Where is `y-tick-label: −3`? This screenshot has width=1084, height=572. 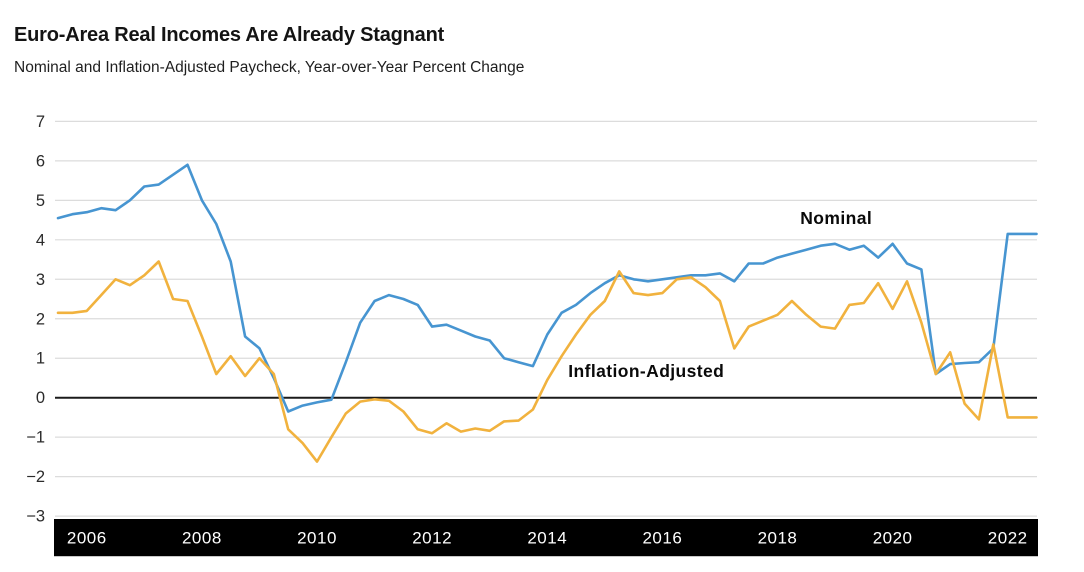
y-tick-label: −3 is located at coordinates (35, 517).